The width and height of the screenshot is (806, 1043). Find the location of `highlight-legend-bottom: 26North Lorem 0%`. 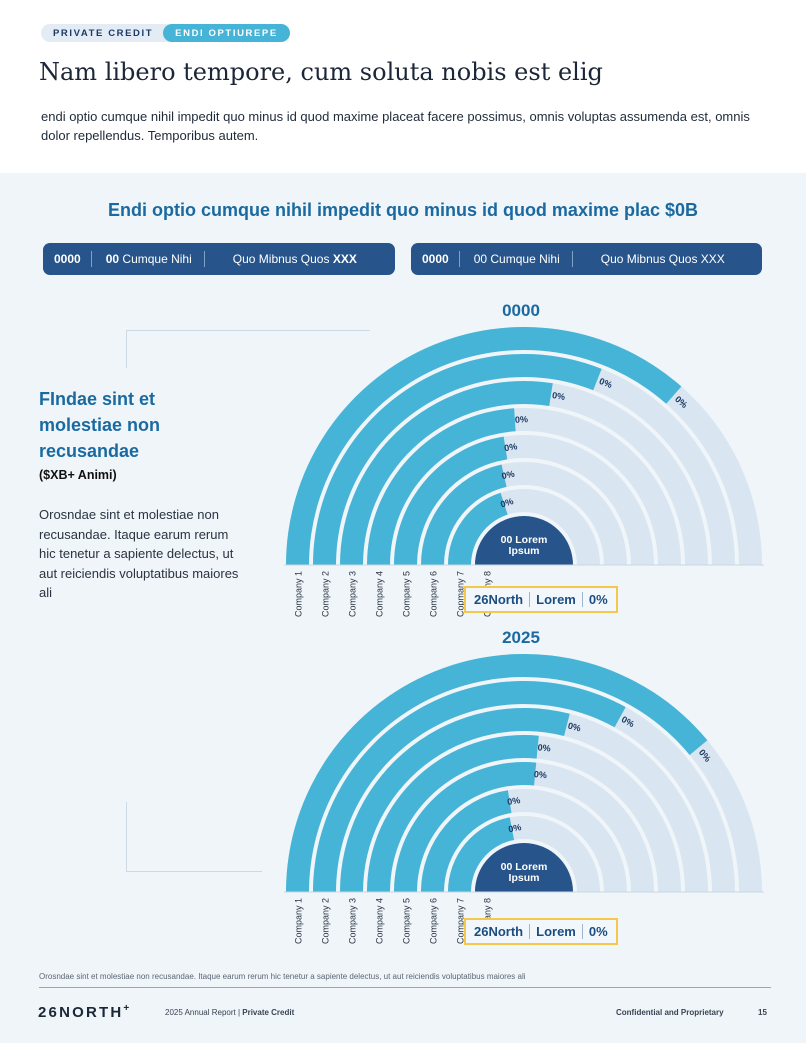

highlight-legend-bottom: 26North Lorem 0% is located at coordinates (541, 931).